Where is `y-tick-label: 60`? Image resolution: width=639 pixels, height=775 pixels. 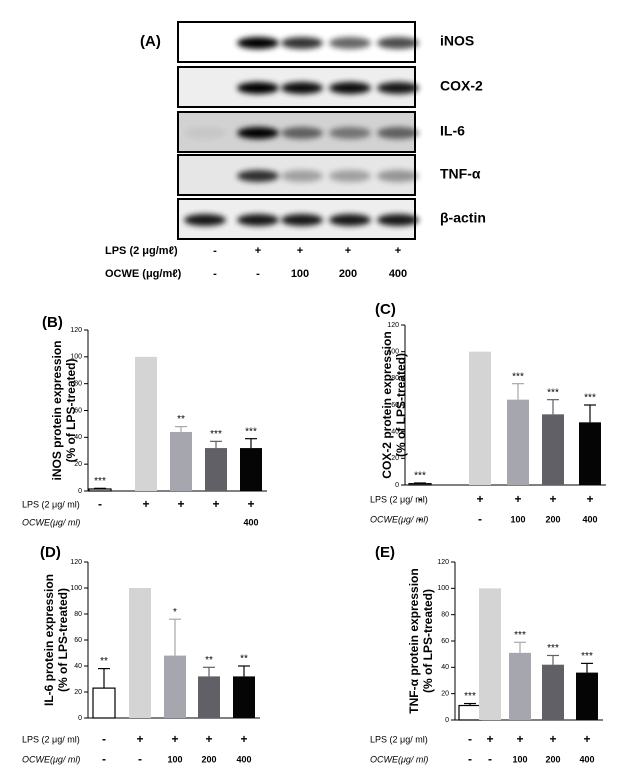
y-tick-label: 60 is located at coordinates (445, 641).